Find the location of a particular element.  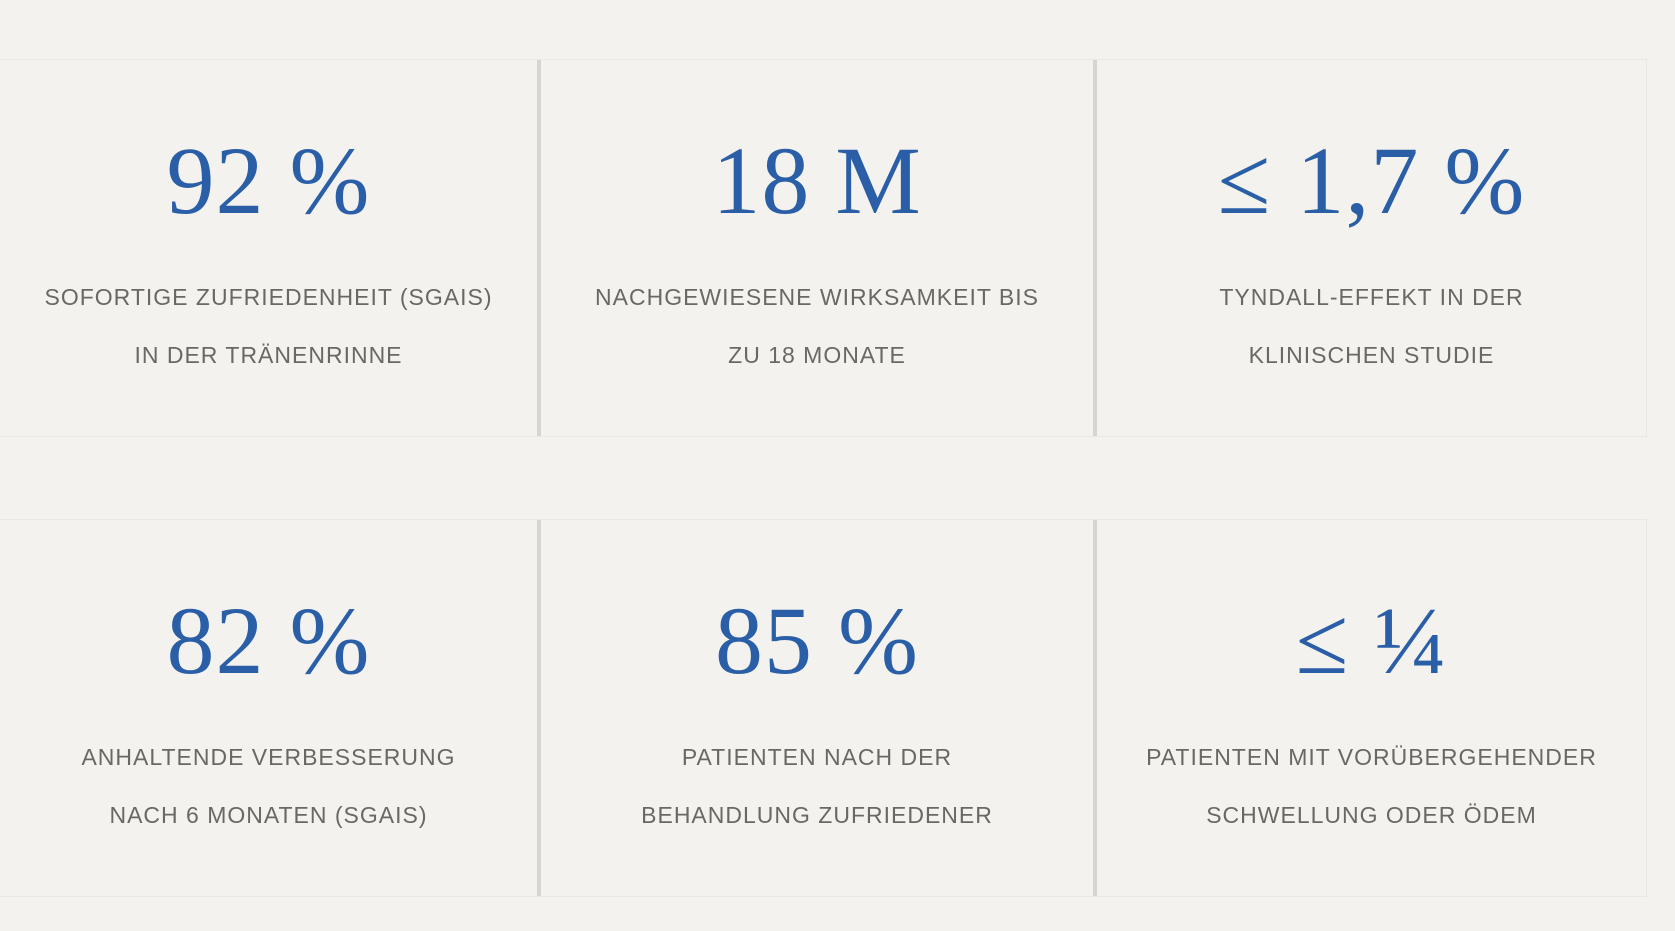

stat-label-line: BEHANDLUNG ZUFRIEDENER is located at coordinates (817, 815).